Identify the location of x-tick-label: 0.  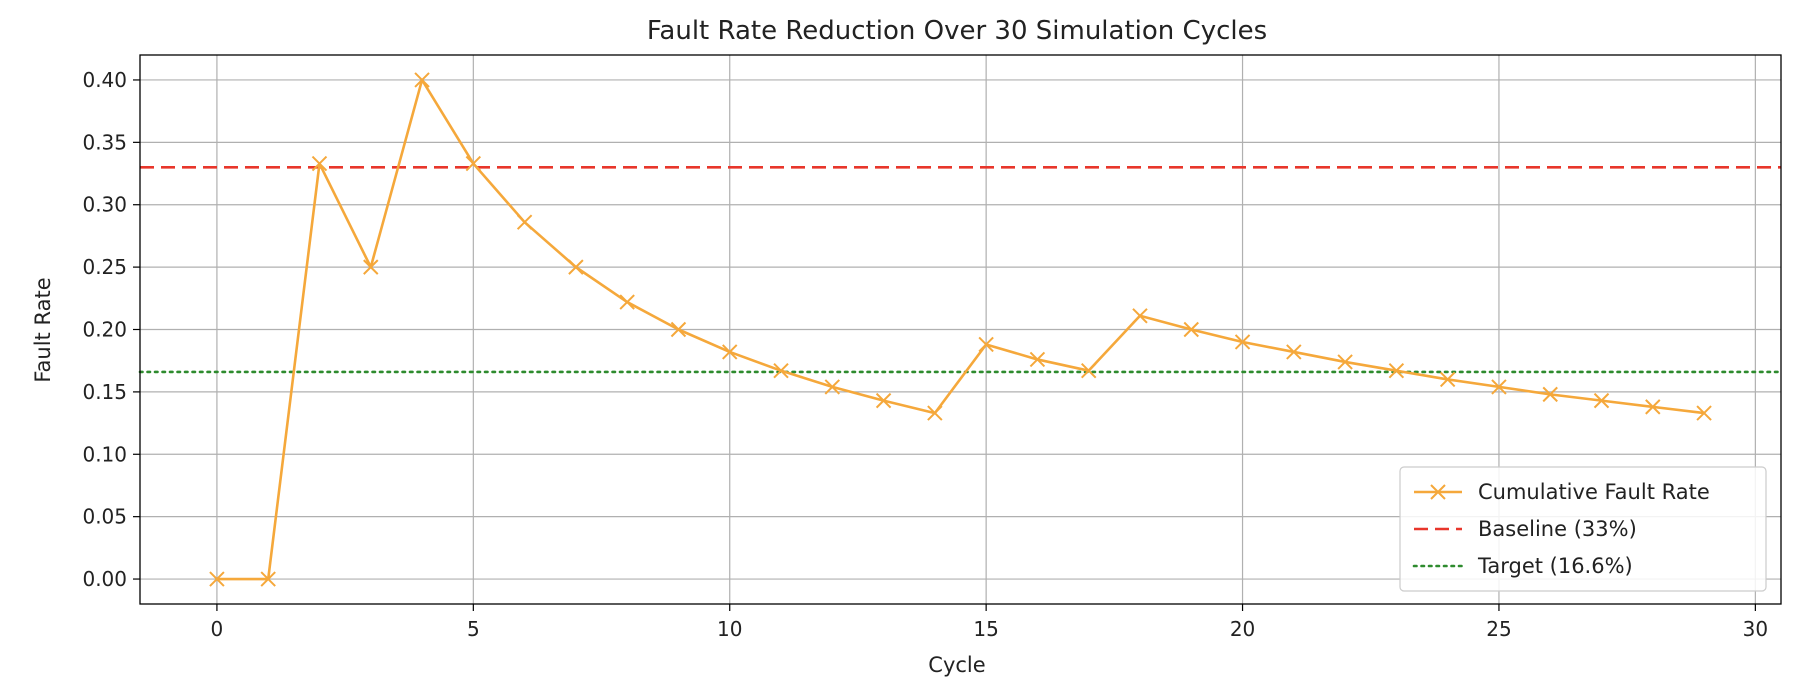
(217, 629).